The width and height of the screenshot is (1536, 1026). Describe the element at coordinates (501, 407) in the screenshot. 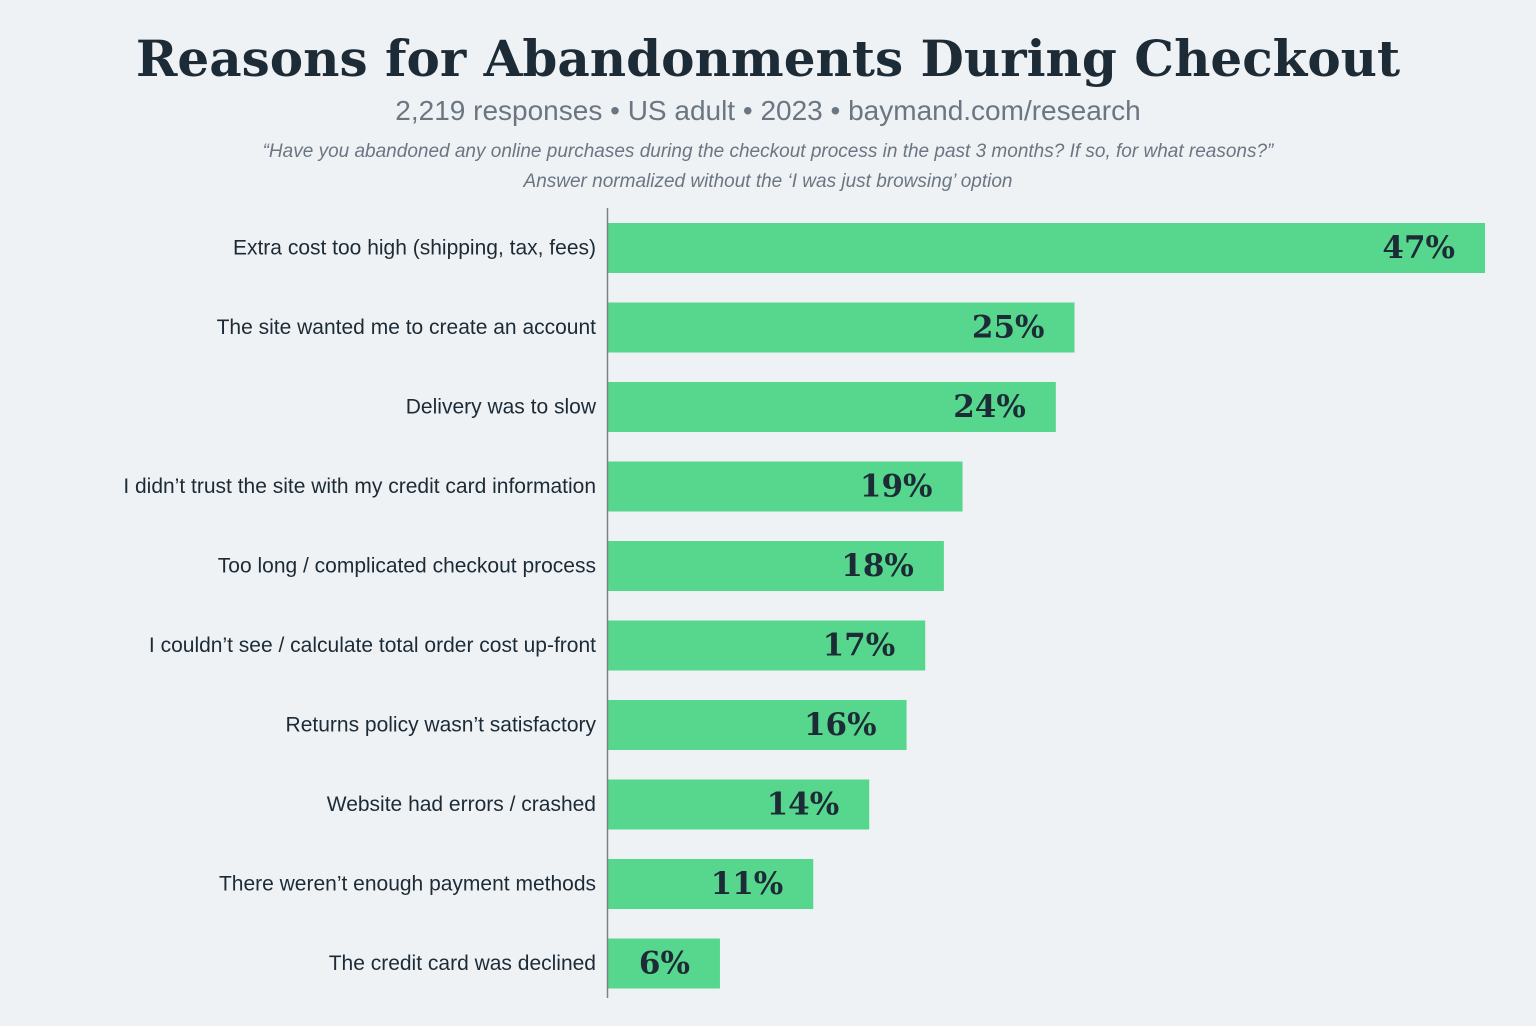

I see `category-label-3: Delivery was to slow` at that location.